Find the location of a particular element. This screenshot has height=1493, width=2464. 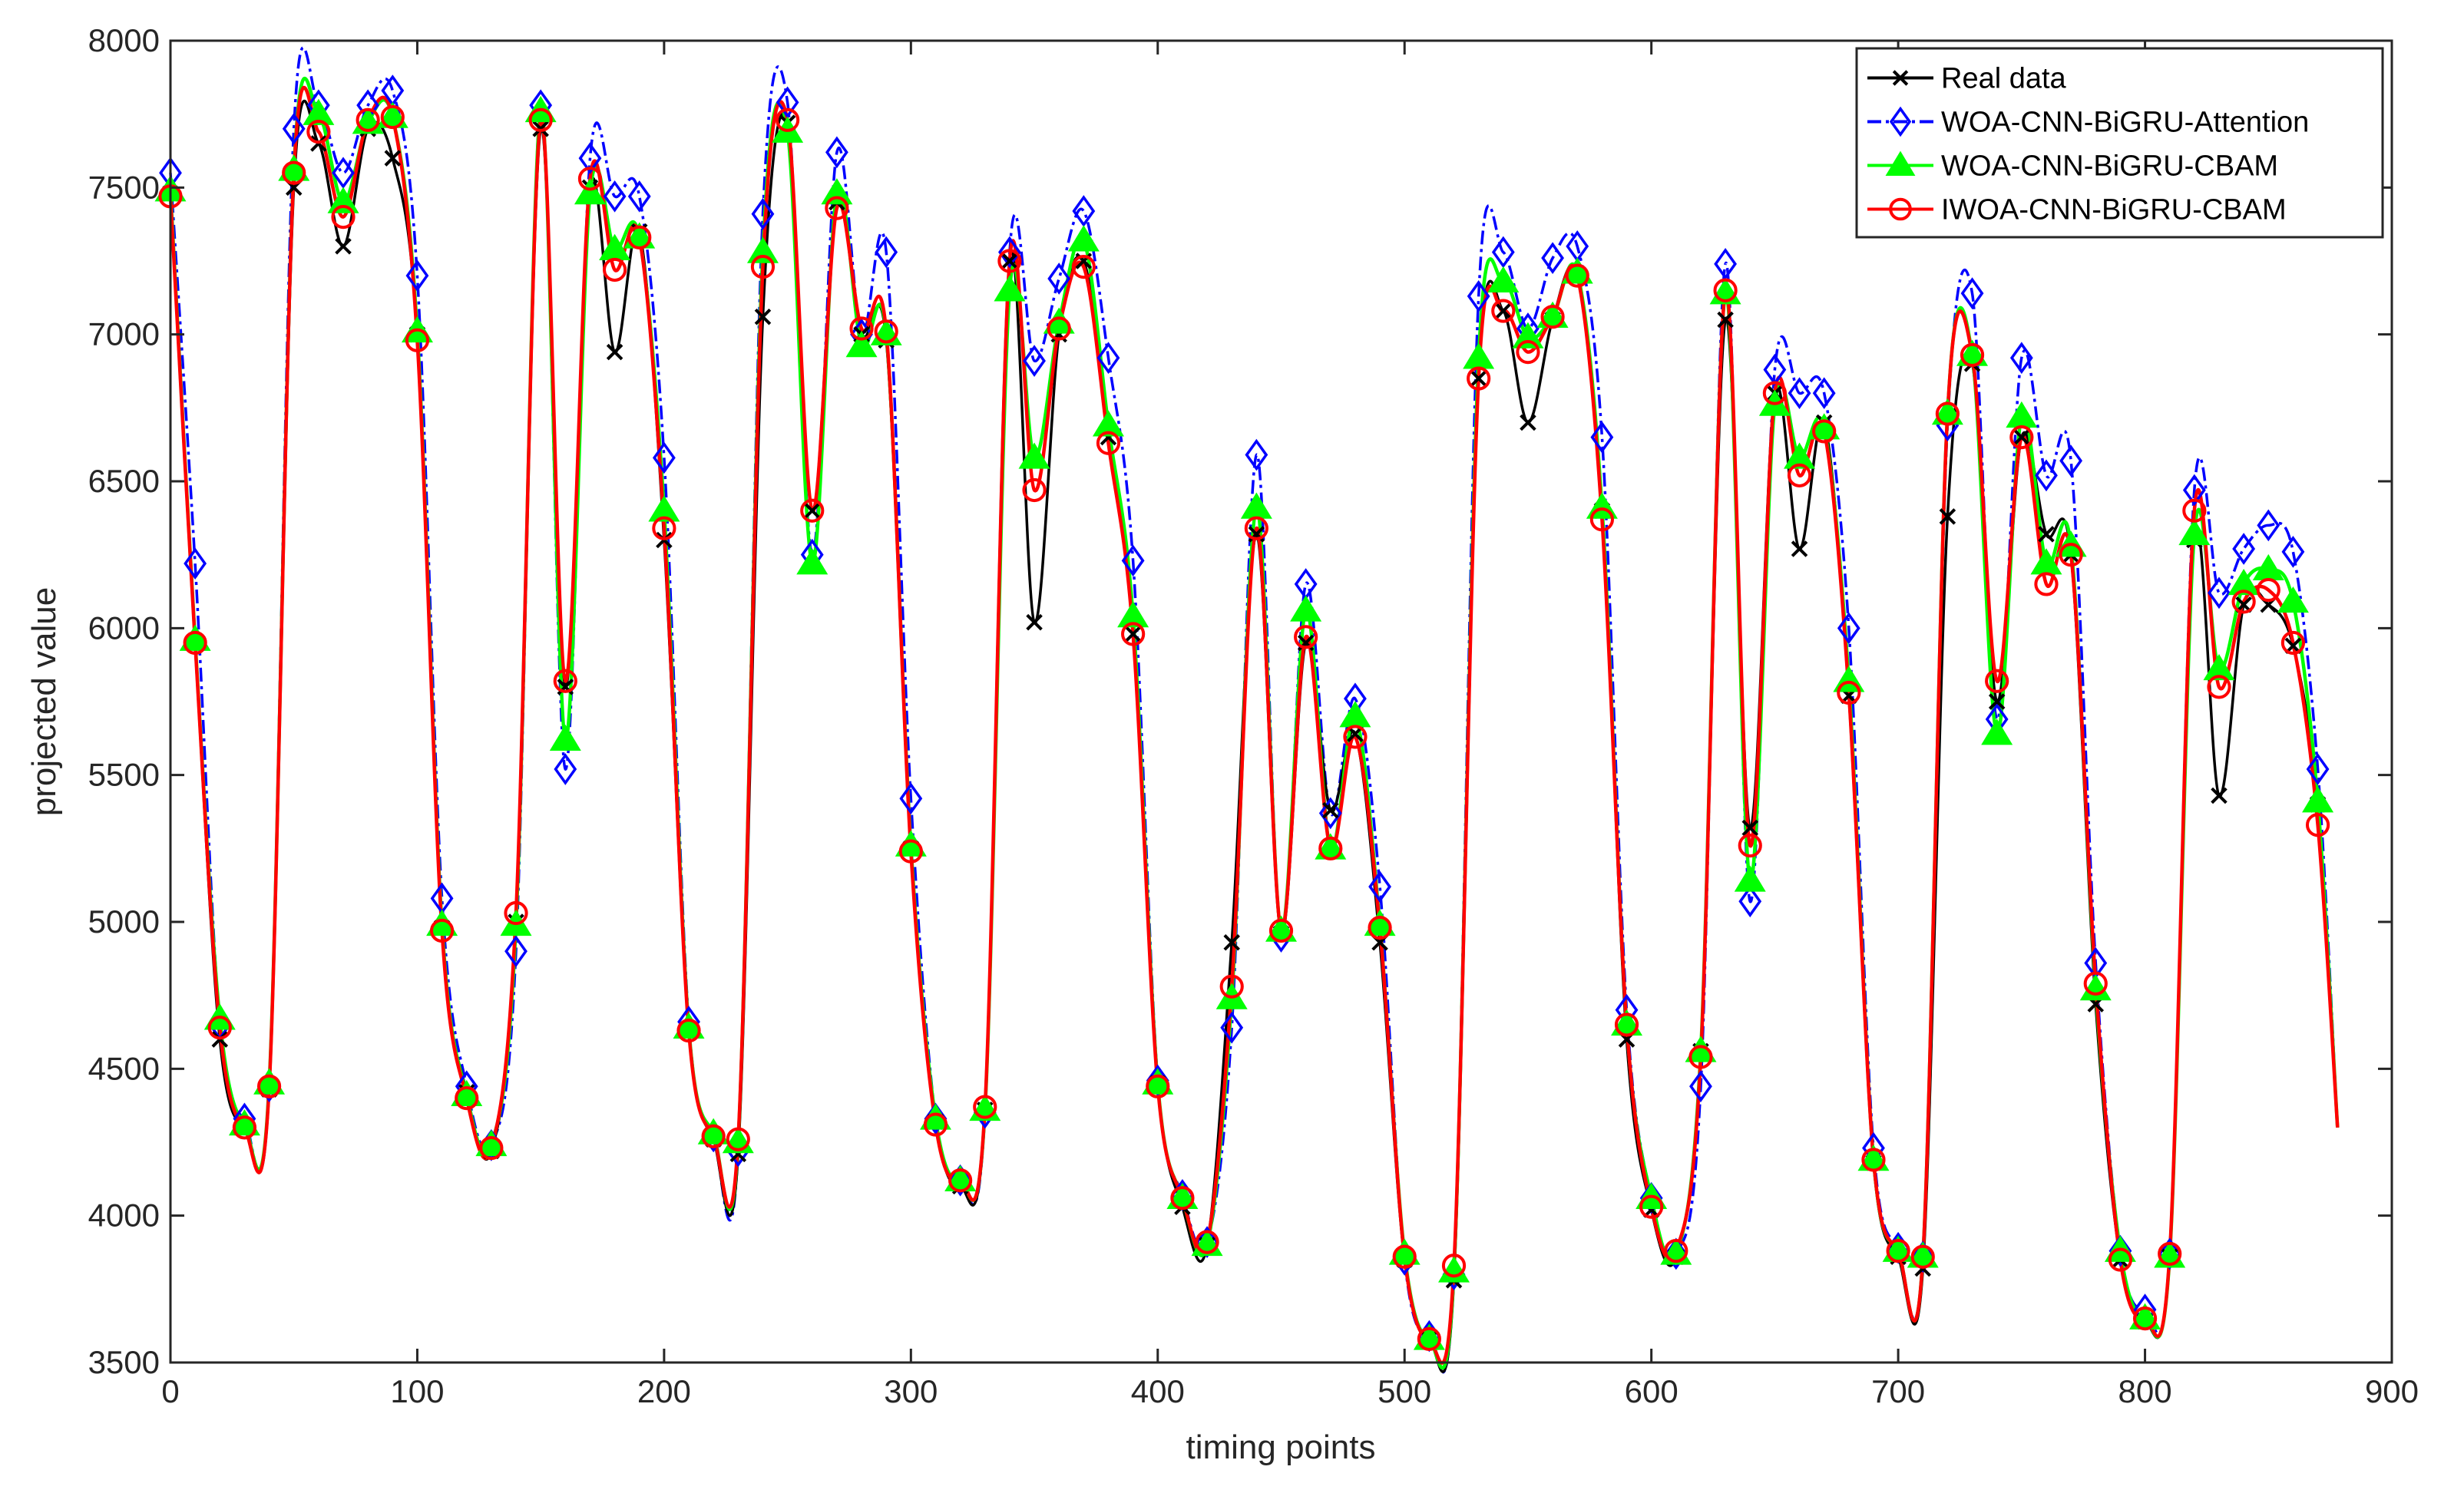

x-tick-label: 200 is located at coordinates (664, 1391).